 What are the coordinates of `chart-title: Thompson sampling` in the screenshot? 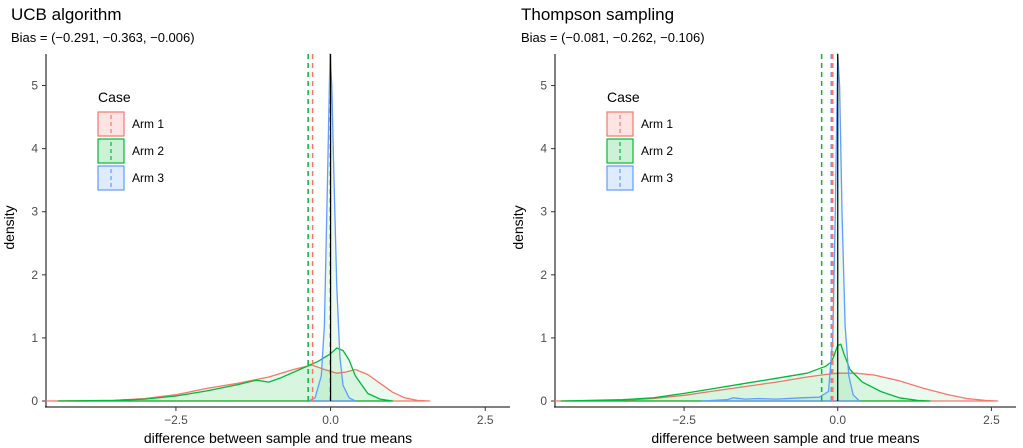 It's located at (597, 14).